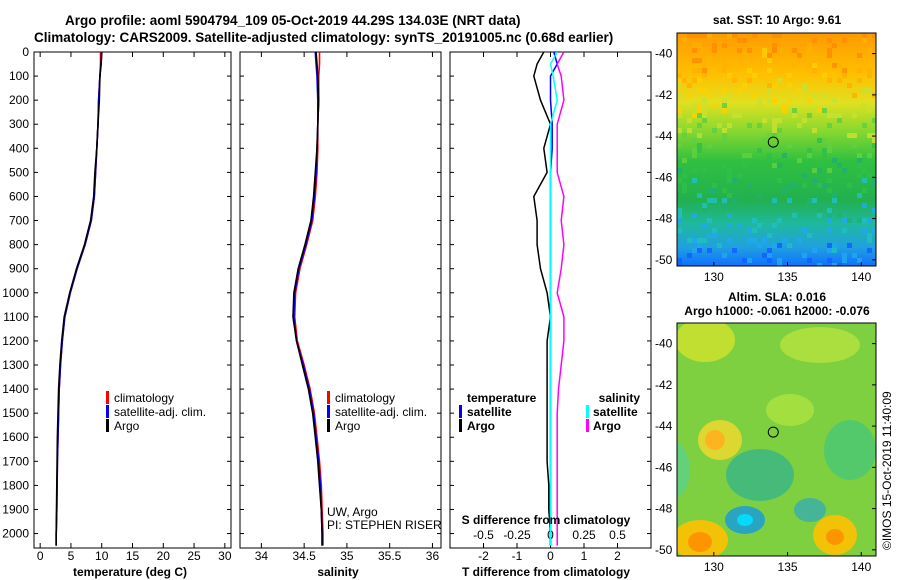  Describe the element at coordinates (560, 299) in the screenshot. I see `series-line-salinity-argo` at that location.